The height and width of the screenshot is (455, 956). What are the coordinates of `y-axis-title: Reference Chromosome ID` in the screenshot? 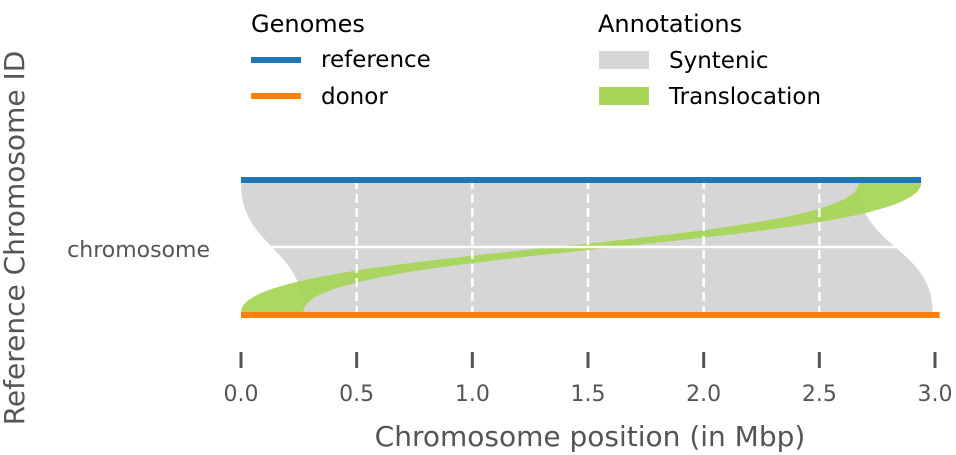 It's located at (15, 238).